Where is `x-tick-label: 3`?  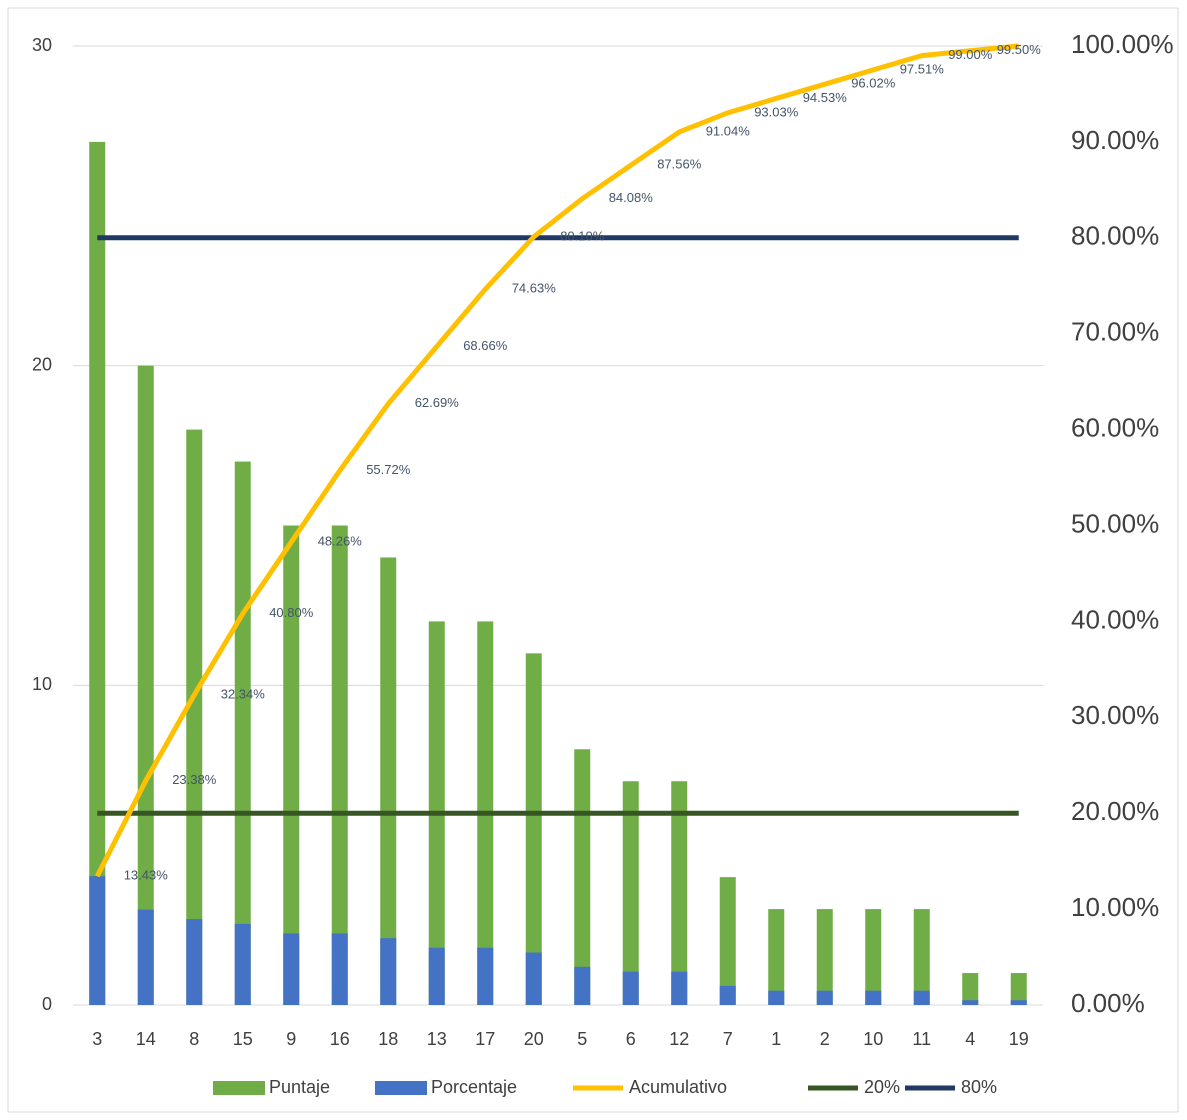
x-tick-label: 3 is located at coordinates (97, 1039).